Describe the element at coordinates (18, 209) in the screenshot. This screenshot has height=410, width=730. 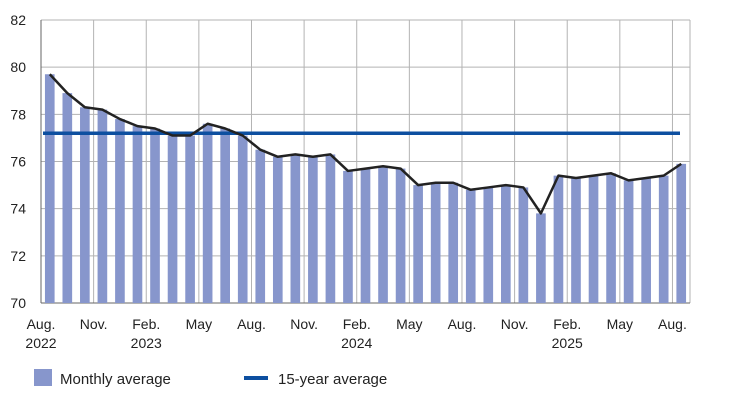
I see `y-tick-label: 74` at that location.